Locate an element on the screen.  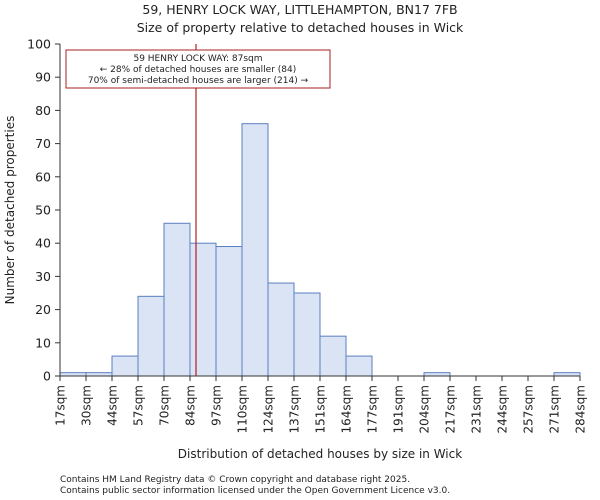
y-tick-label: 60 is located at coordinates (43, 176).